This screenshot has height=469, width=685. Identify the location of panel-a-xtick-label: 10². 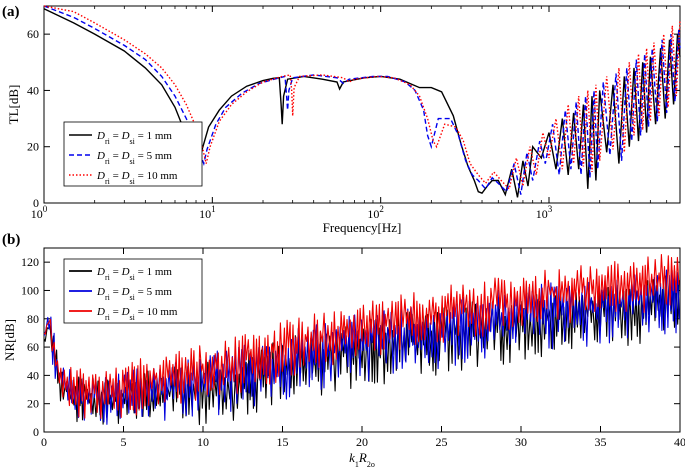
(375, 212).